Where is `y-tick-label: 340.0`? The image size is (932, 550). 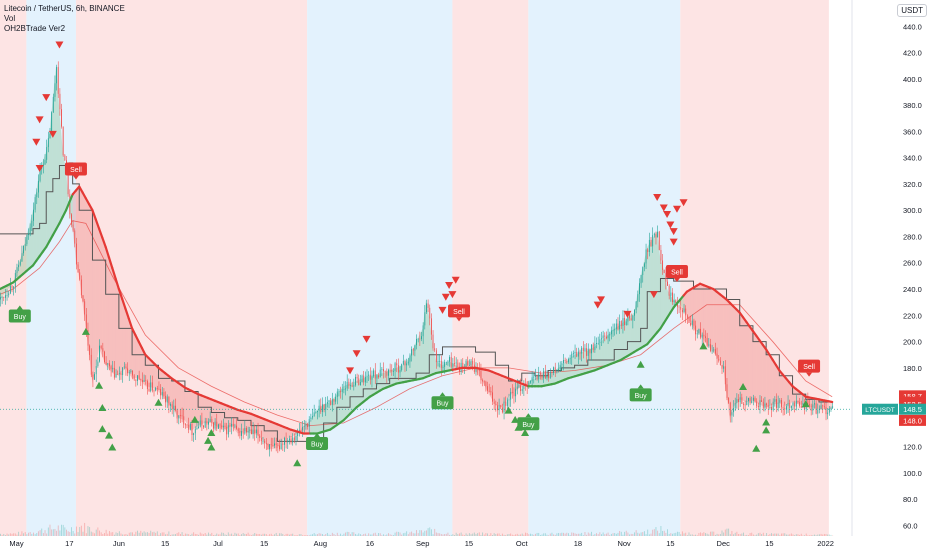
y-tick-label: 340.0 is located at coordinates (912, 158).